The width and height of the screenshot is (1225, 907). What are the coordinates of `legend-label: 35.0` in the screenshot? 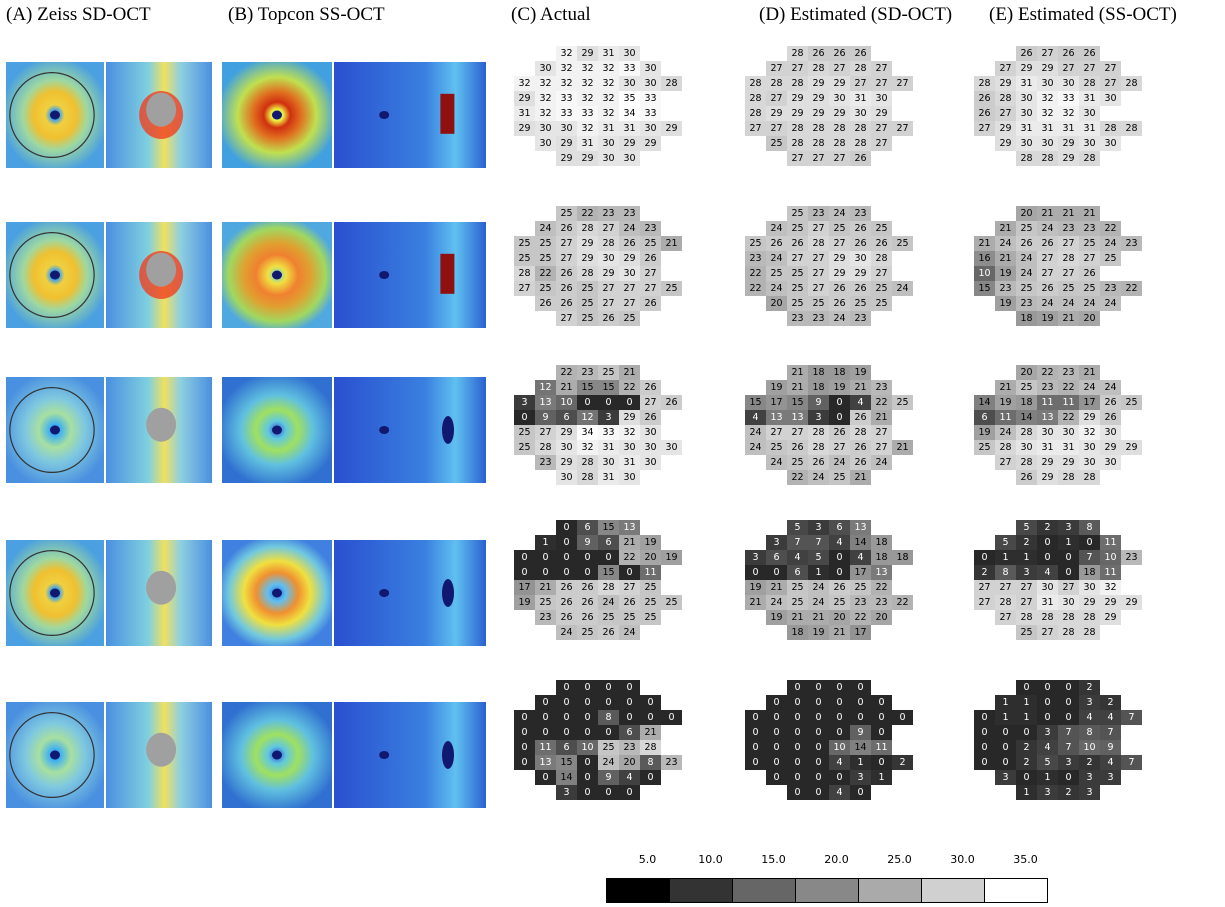 It's located at (1025, 859).